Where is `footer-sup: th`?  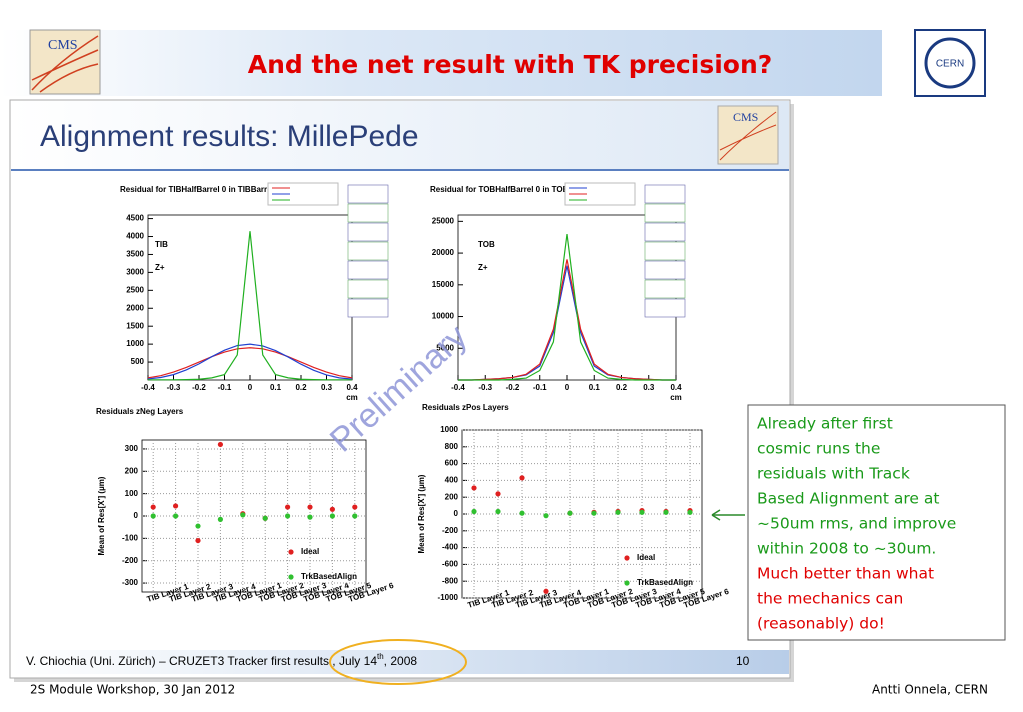 footer-sup: th is located at coordinates (380, 656).